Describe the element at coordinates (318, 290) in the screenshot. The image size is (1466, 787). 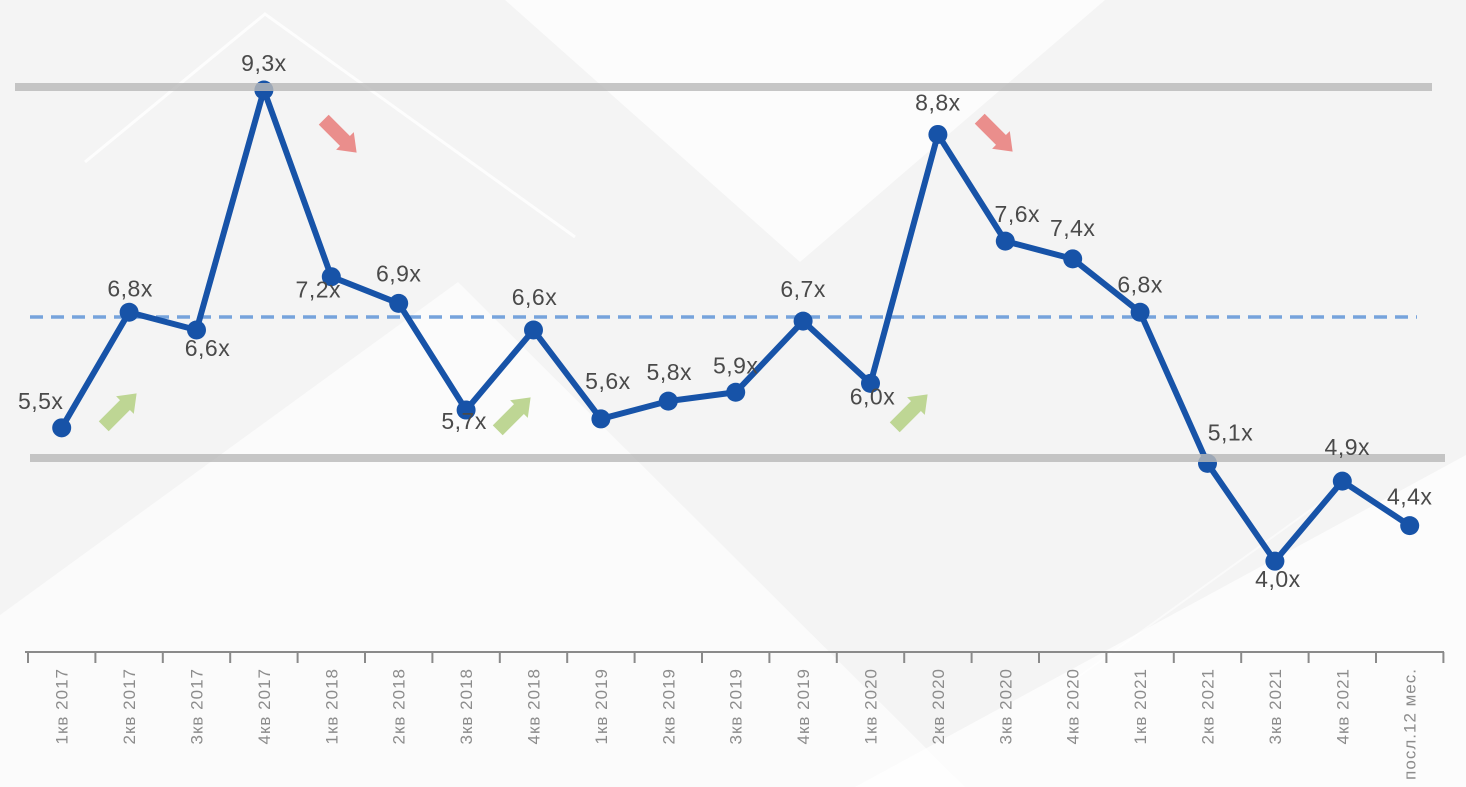
I see `point-value-label: 7,2x` at that location.